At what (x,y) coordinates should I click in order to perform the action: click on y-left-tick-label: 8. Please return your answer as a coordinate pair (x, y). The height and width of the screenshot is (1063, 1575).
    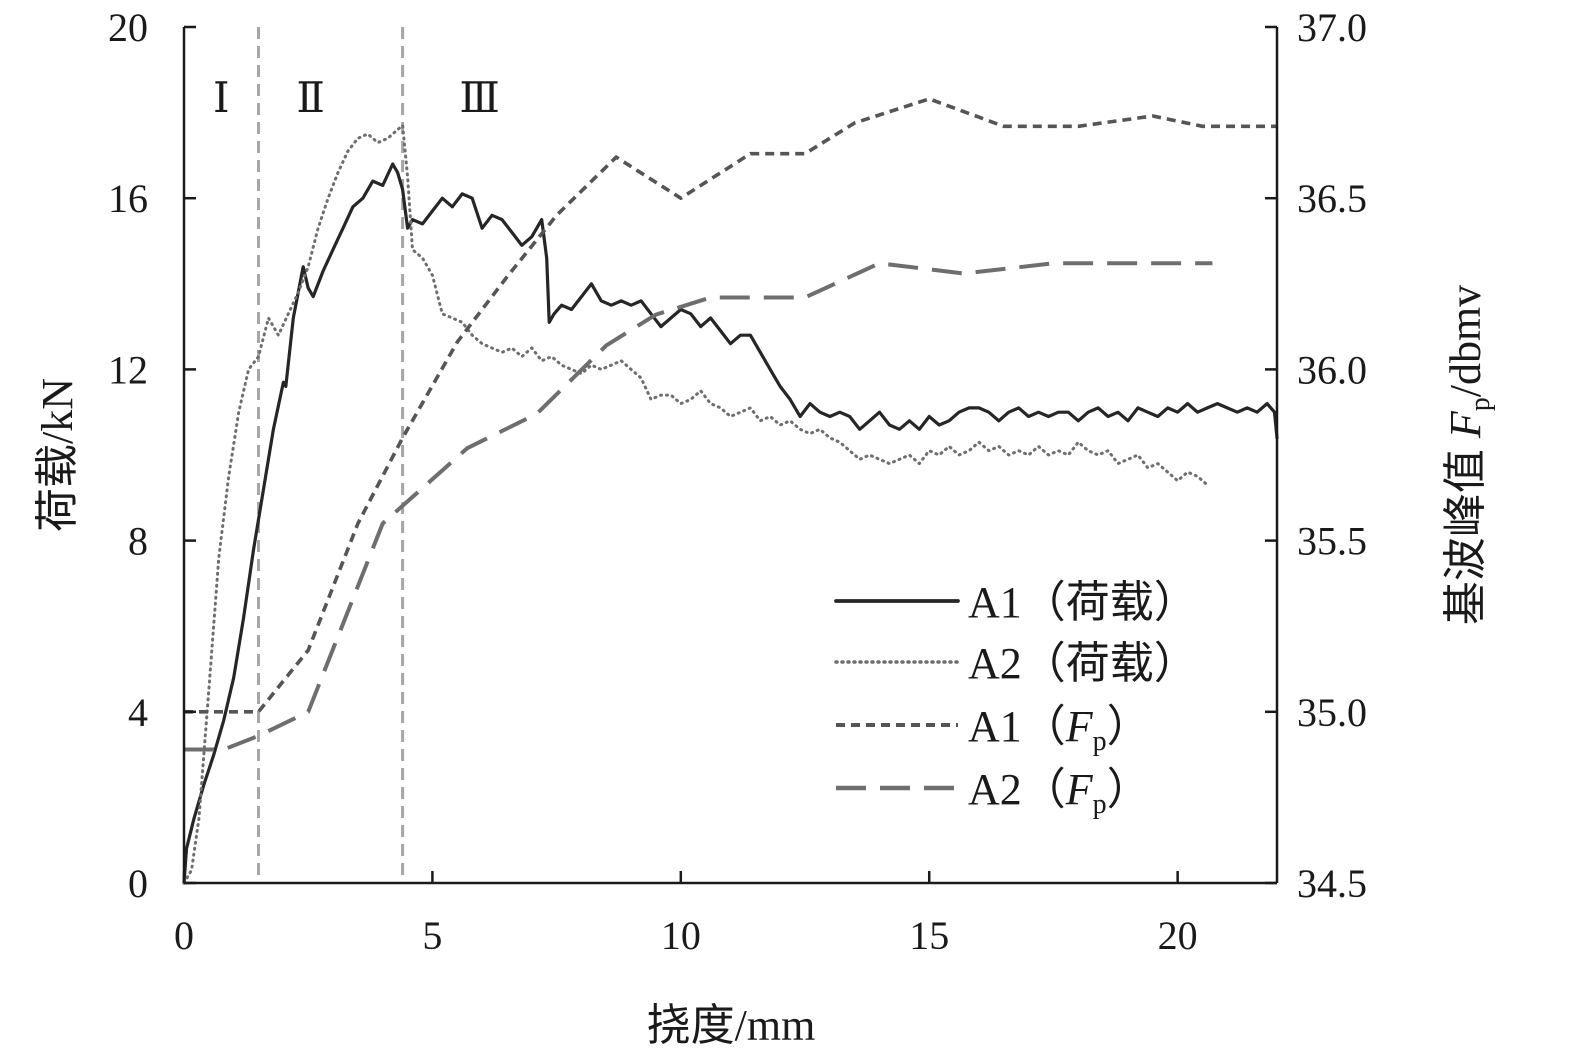
    Looking at the image, I should click on (138, 541).